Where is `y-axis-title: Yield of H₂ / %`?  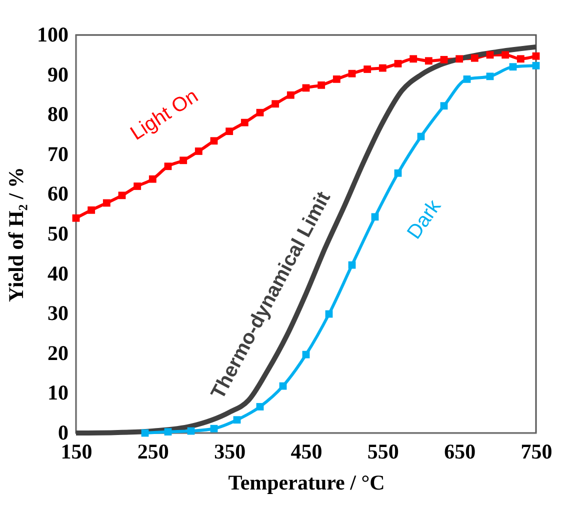
y-axis-title: Yield of H₂ / % is located at coordinates (16, 234).